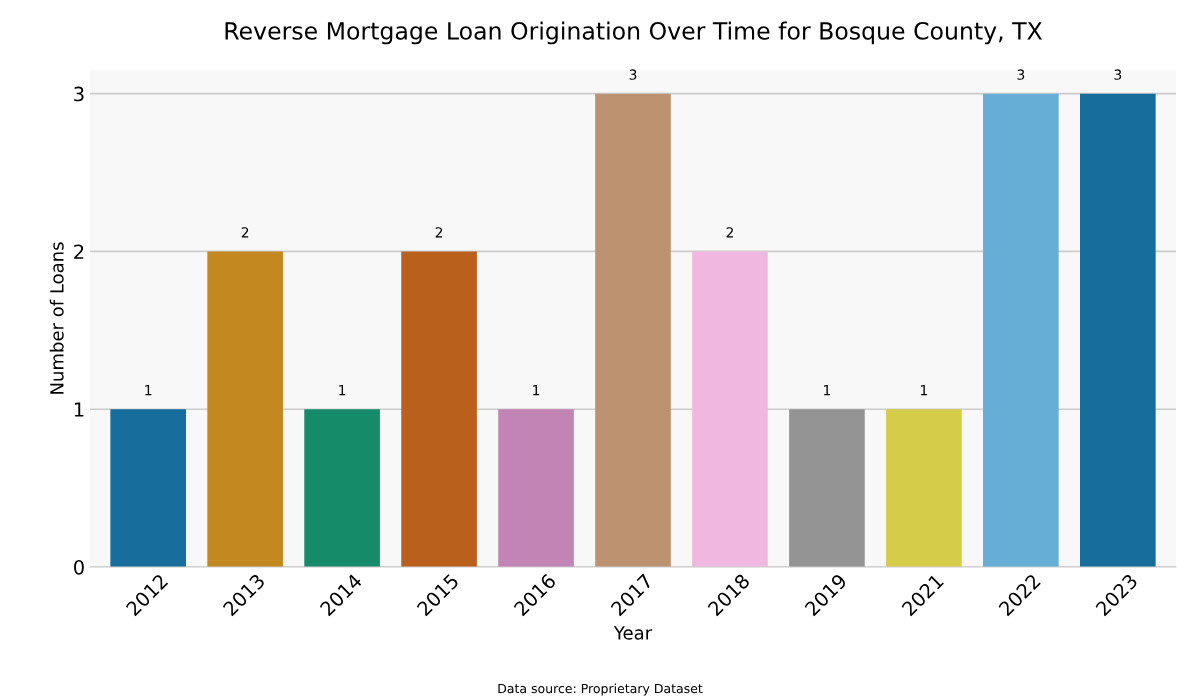 The image size is (1200, 700). Describe the element at coordinates (600, 689) in the screenshot. I see `source-note: Data source: Proprietary Dataset` at that location.